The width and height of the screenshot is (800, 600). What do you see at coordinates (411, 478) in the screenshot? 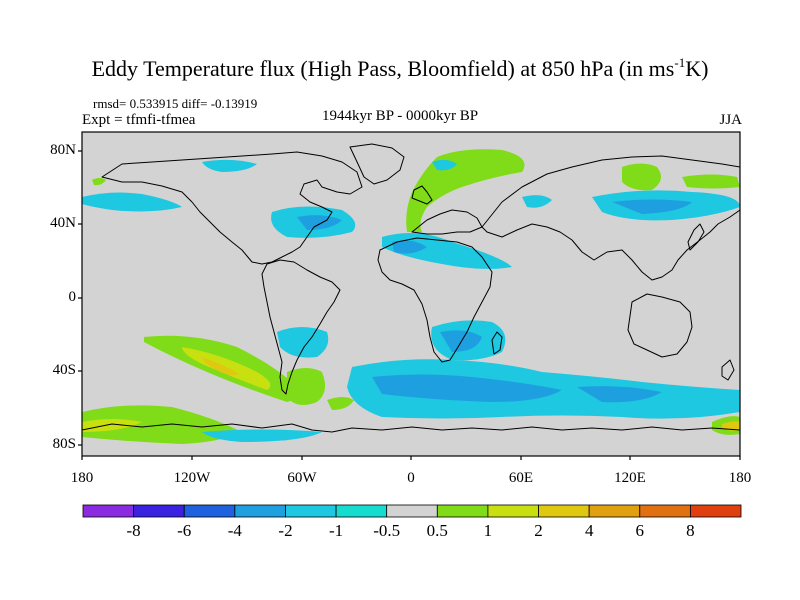
I see `lon-label-0: 0` at bounding box center [411, 478].